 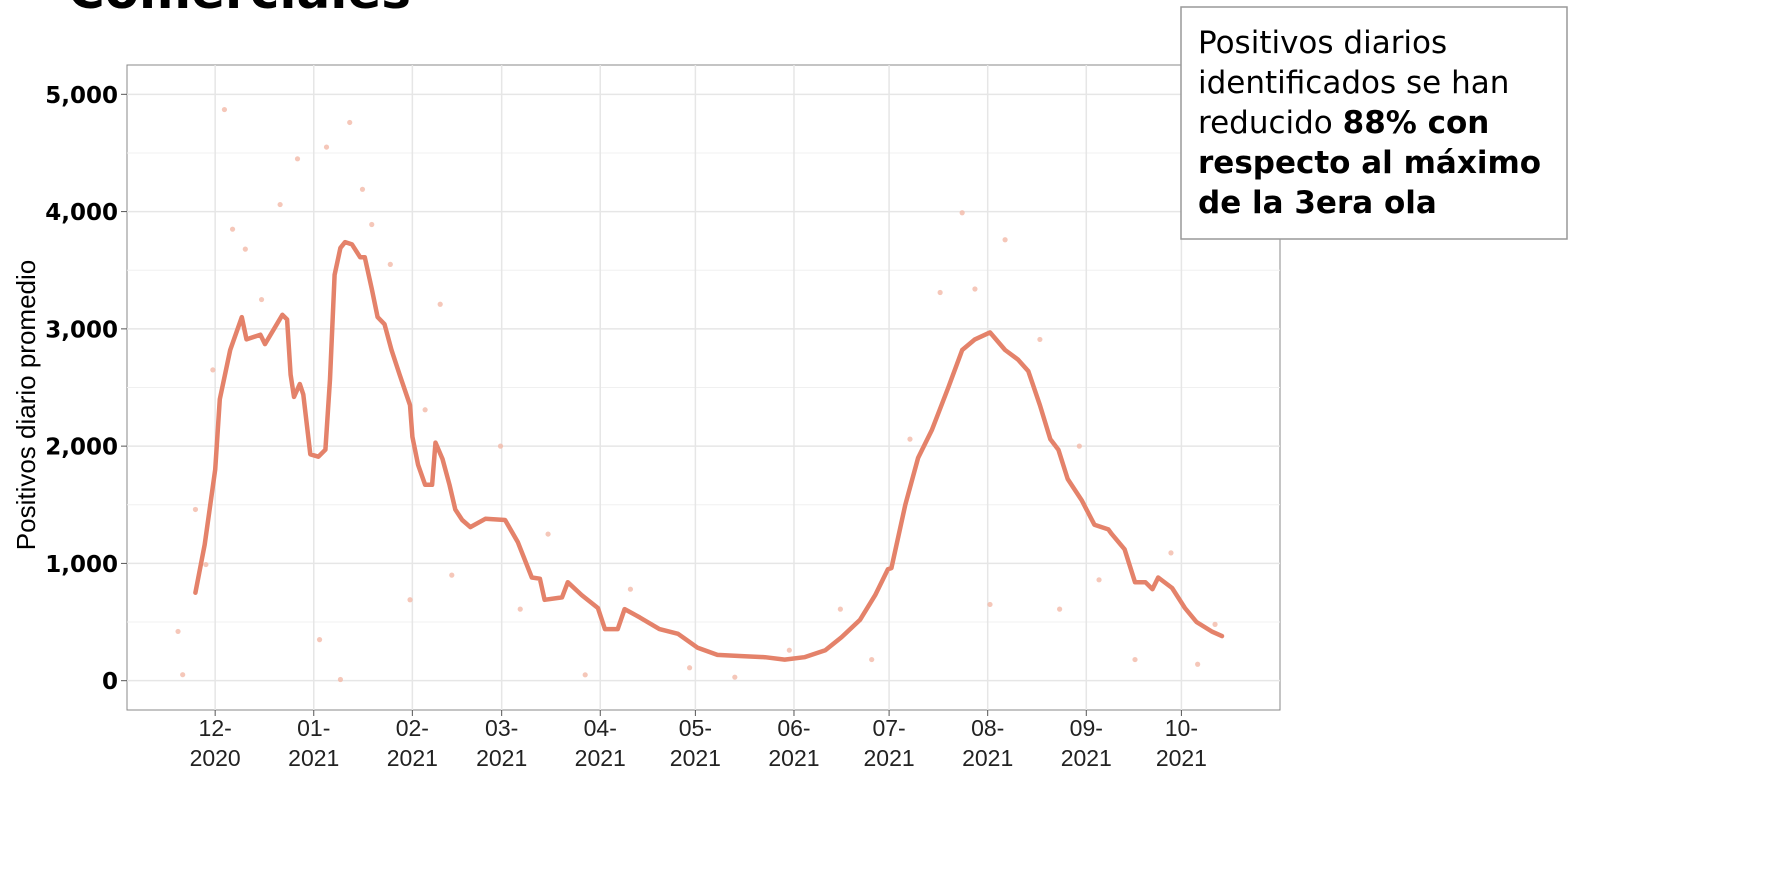 What do you see at coordinates (888, 728) in the screenshot?
I see `x-tick-label-line: 07-` at bounding box center [888, 728].